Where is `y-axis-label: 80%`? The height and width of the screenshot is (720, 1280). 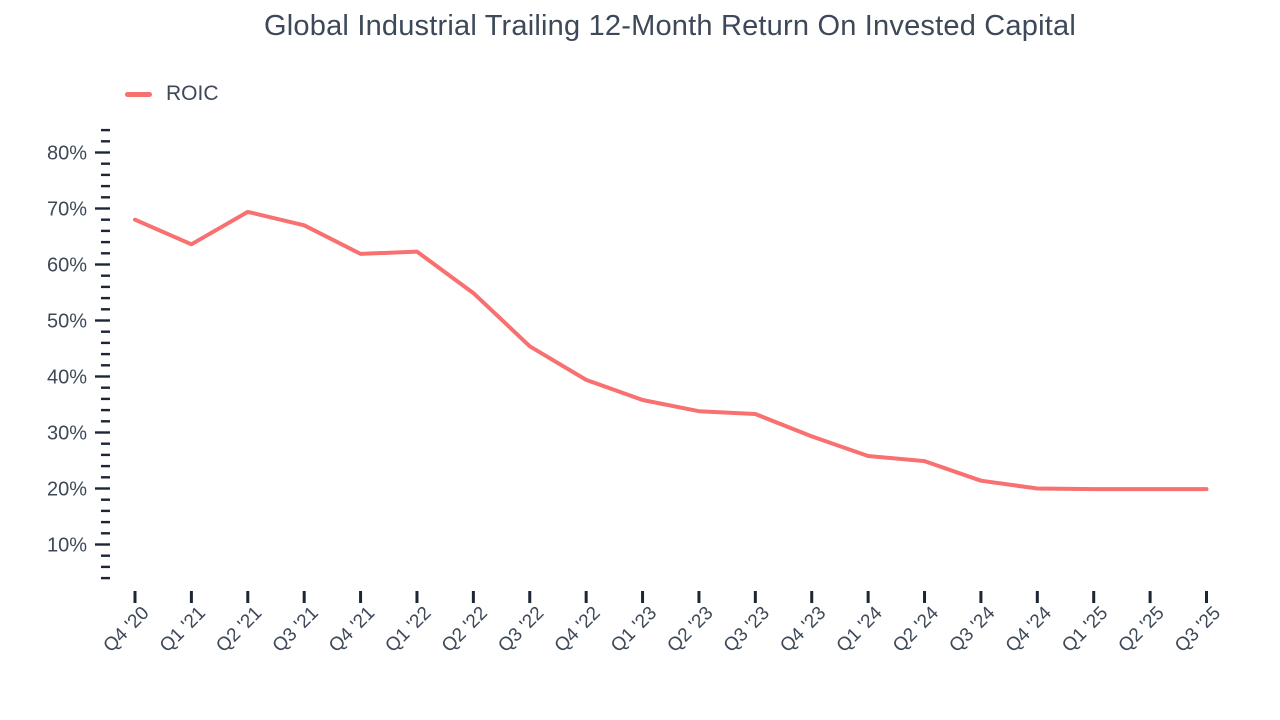 y-axis-label: 80% is located at coordinates (67, 154).